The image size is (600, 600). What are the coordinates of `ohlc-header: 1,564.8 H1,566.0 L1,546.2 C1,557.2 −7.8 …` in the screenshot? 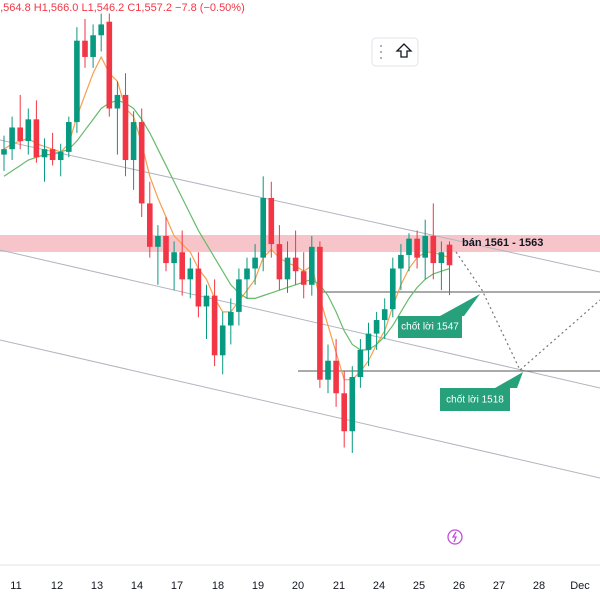 It's located at (122, 8).